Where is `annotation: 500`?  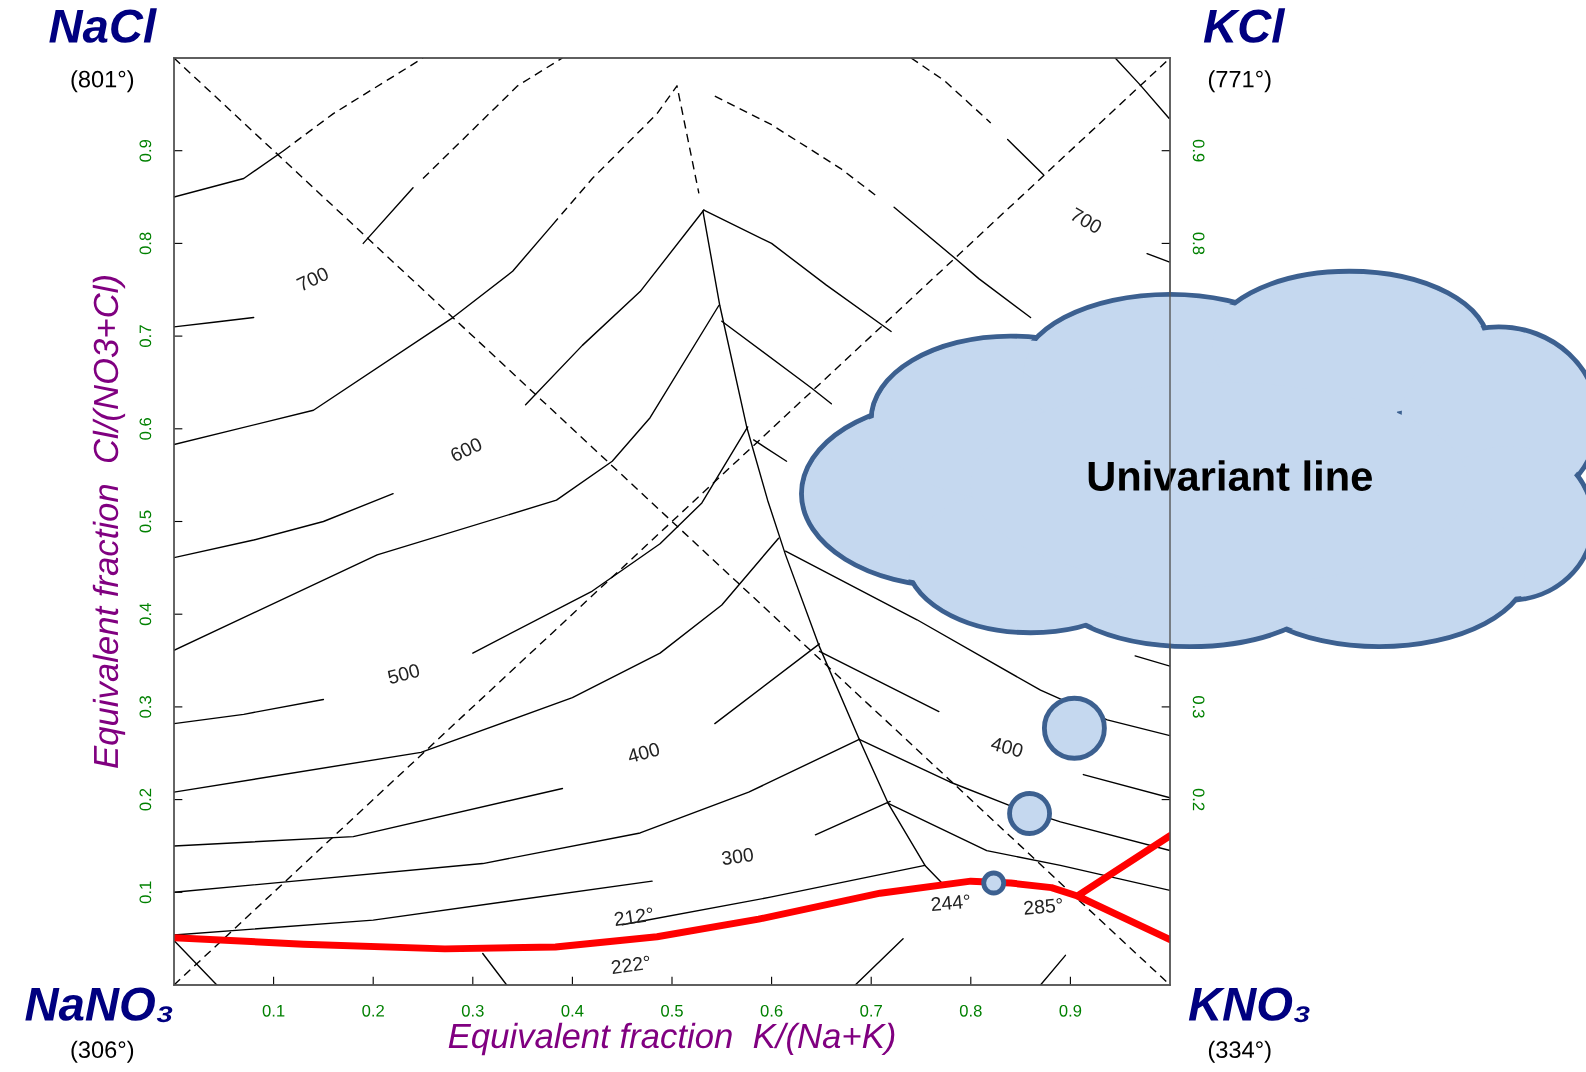
annotation: 500 is located at coordinates (403, 674).